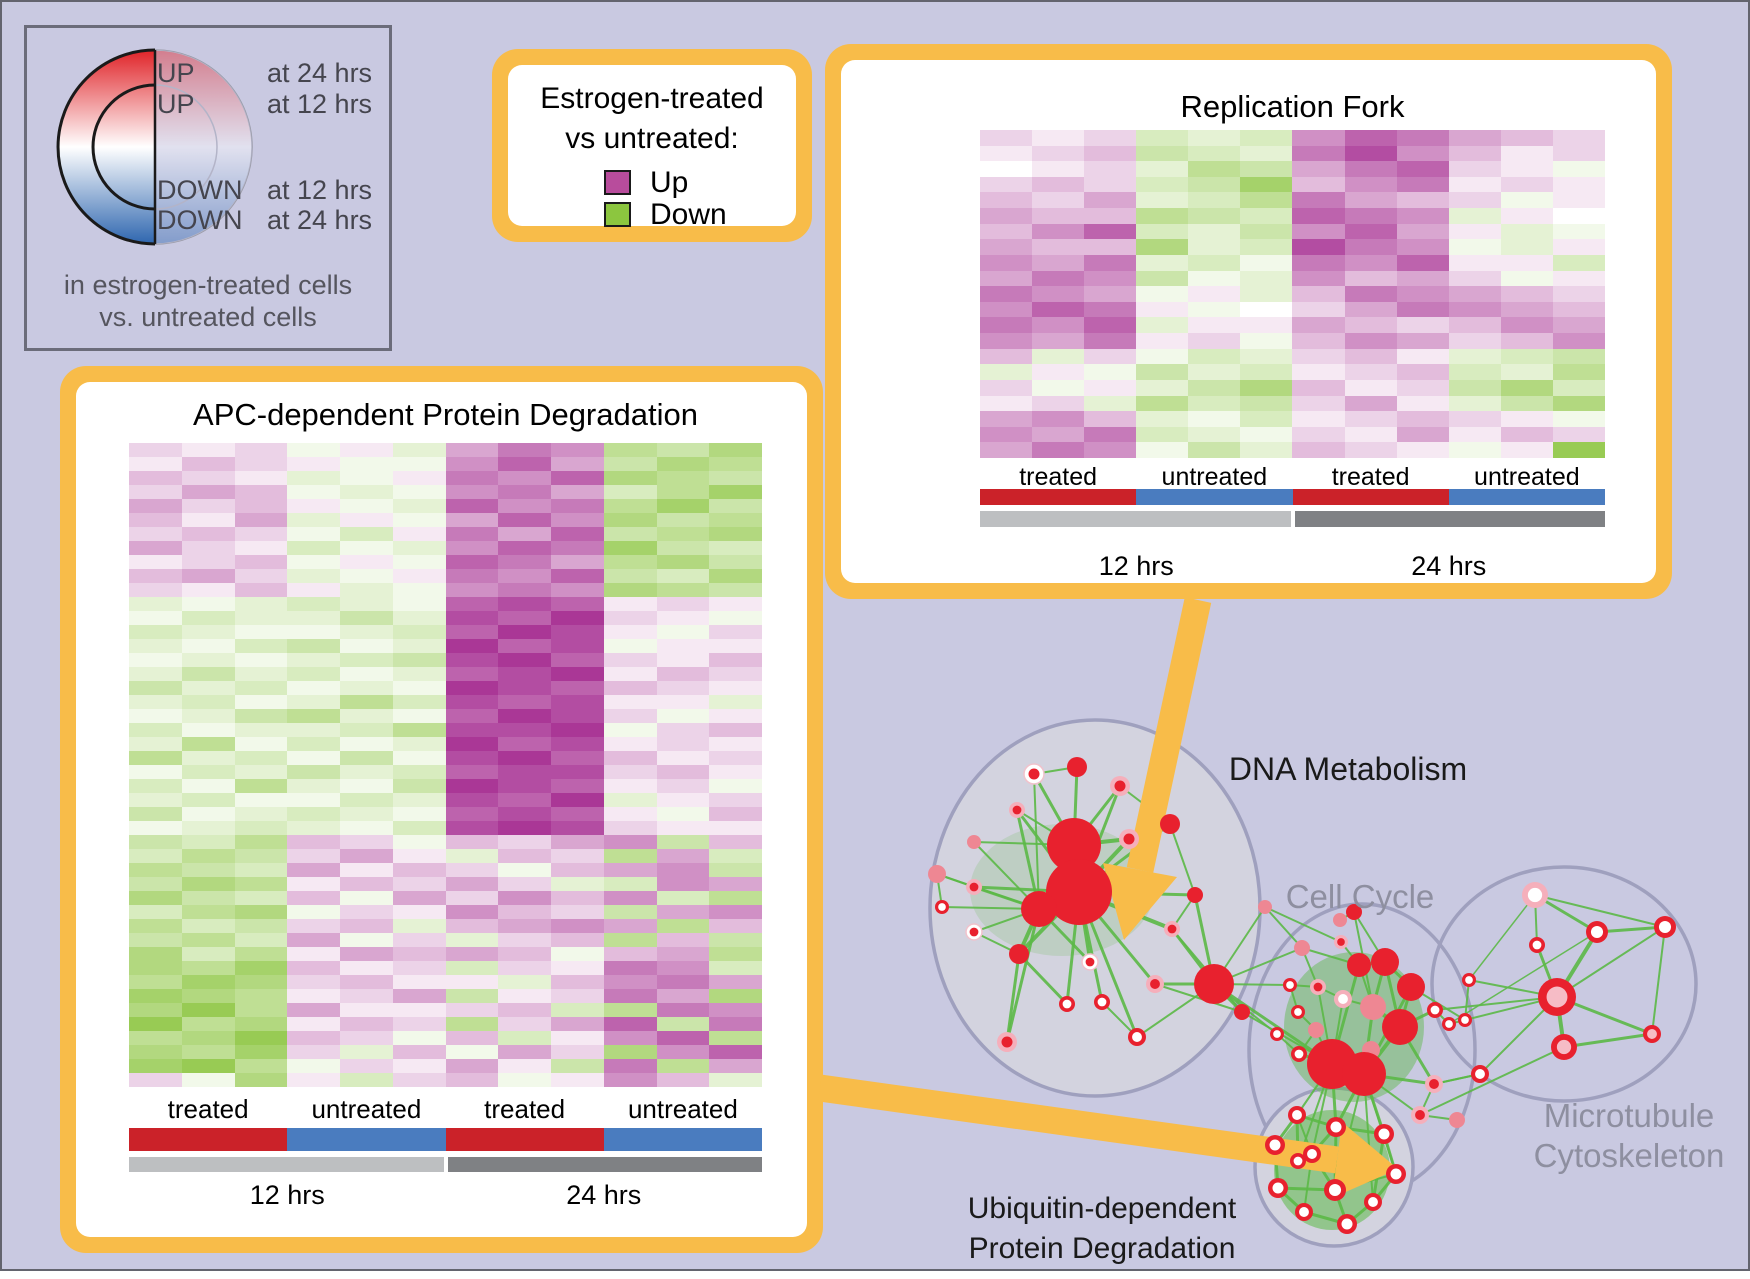 Image resolution: width=1750 pixels, height=1279 pixels. What do you see at coordinates (604, 1195) in the screenshot?
I see `time-label: 24 hrs` at bounding box center [604, 1195].